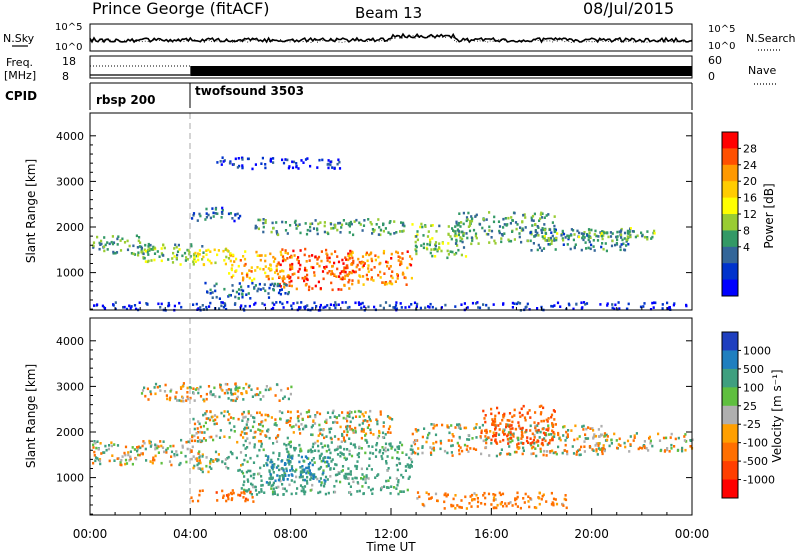 This screenshot has width=800, height=554. I want to click on velocity-ylabel: Slant Range [km], so click(31, 416).